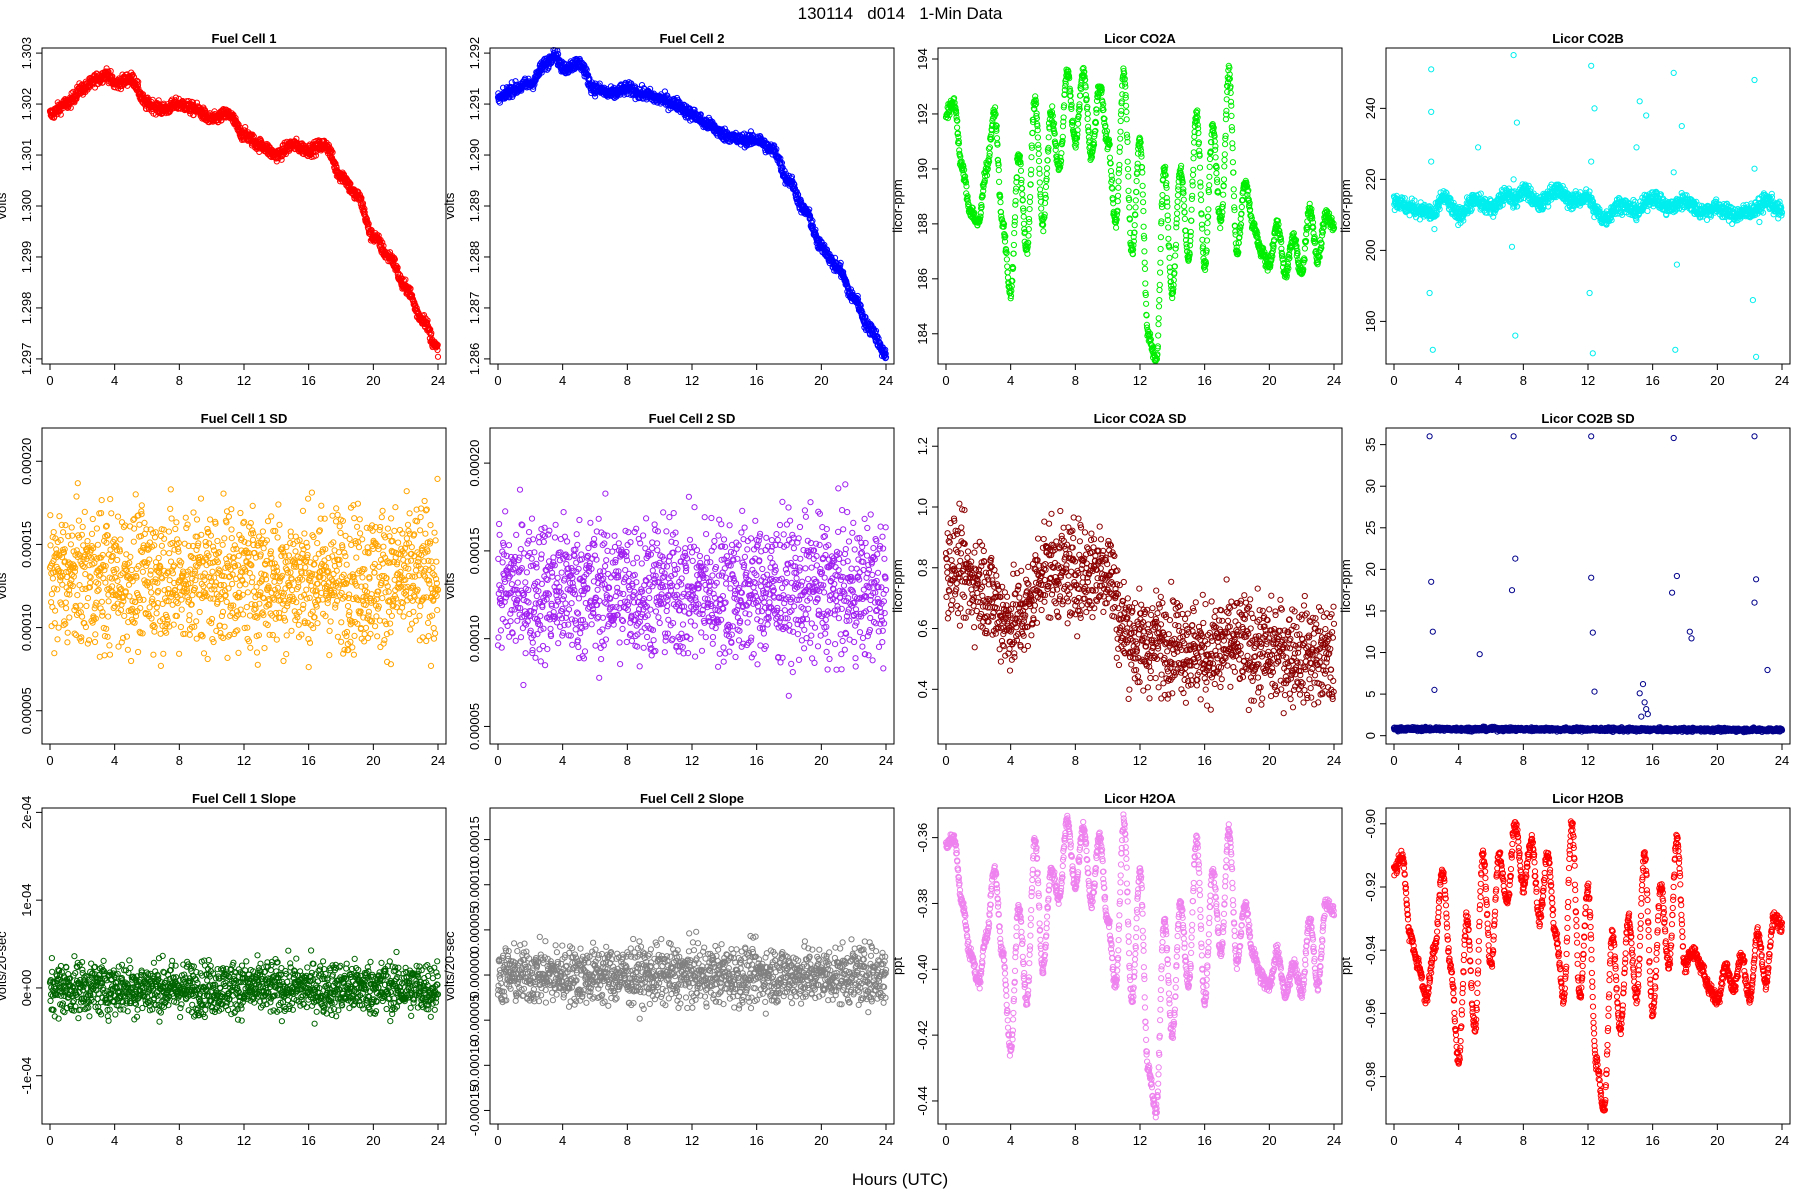 The image size is (1800, 1200). I want to click on x-tick-label: 8, so click(627, 380).